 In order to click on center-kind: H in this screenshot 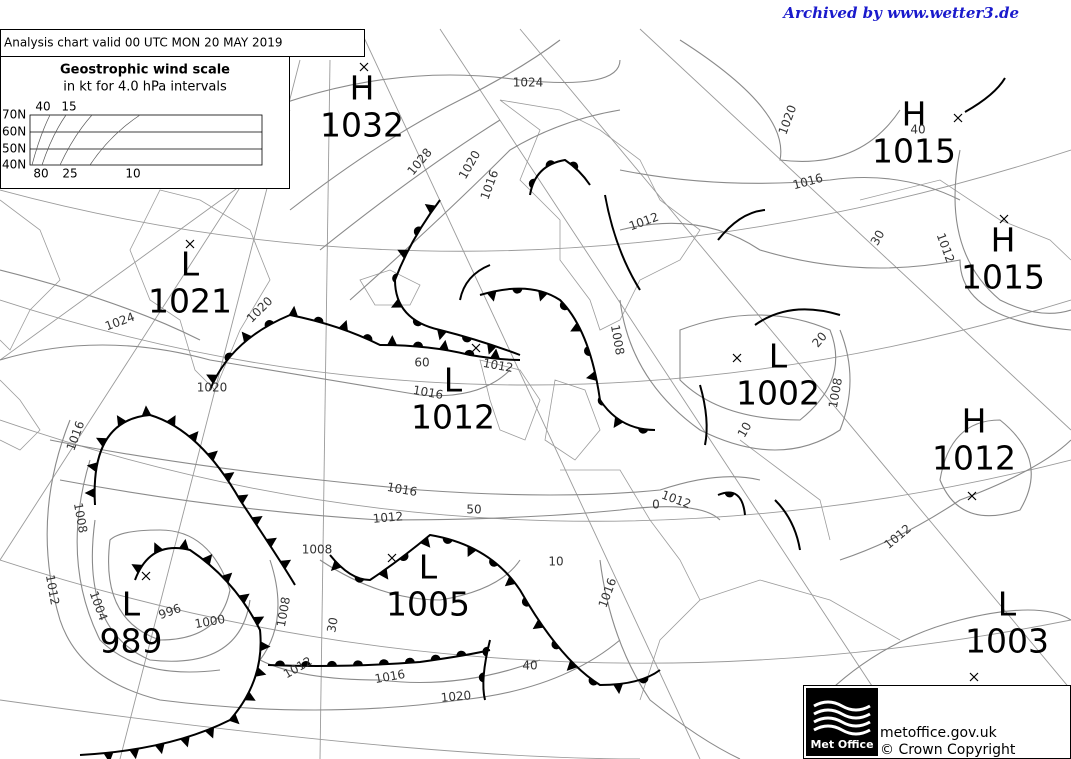, I will do `click(1003, 240)`.